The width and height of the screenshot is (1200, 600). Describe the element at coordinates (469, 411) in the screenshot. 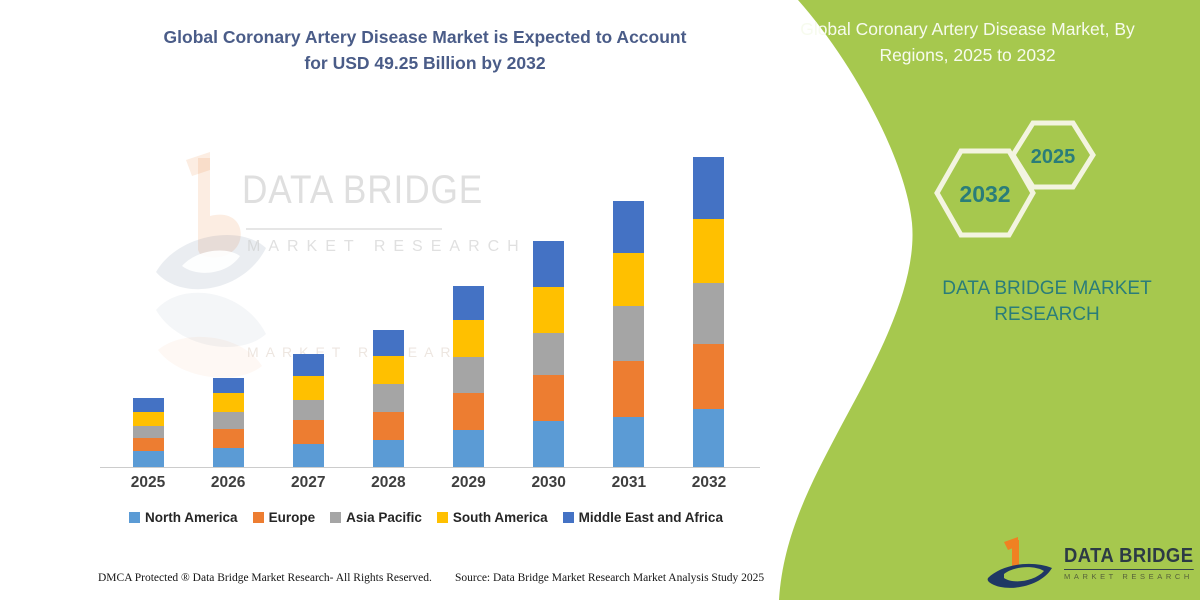

I see `bar-segment-europe-2029` at that location.